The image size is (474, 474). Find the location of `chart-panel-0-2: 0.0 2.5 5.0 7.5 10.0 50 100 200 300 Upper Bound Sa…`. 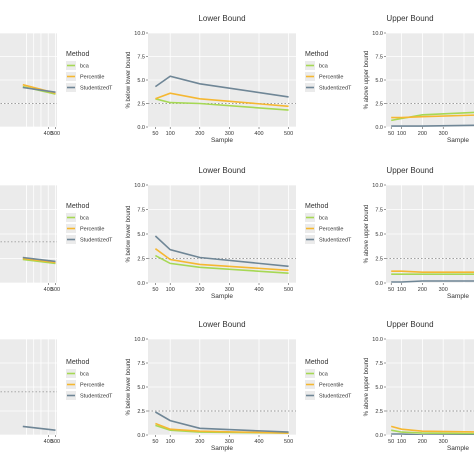

chart-panel-0-2: 0.0 2.5 5.0 7.5 10.0 50 100 200 300 Upper Bound Sa… is located at coordinates (419, 79).